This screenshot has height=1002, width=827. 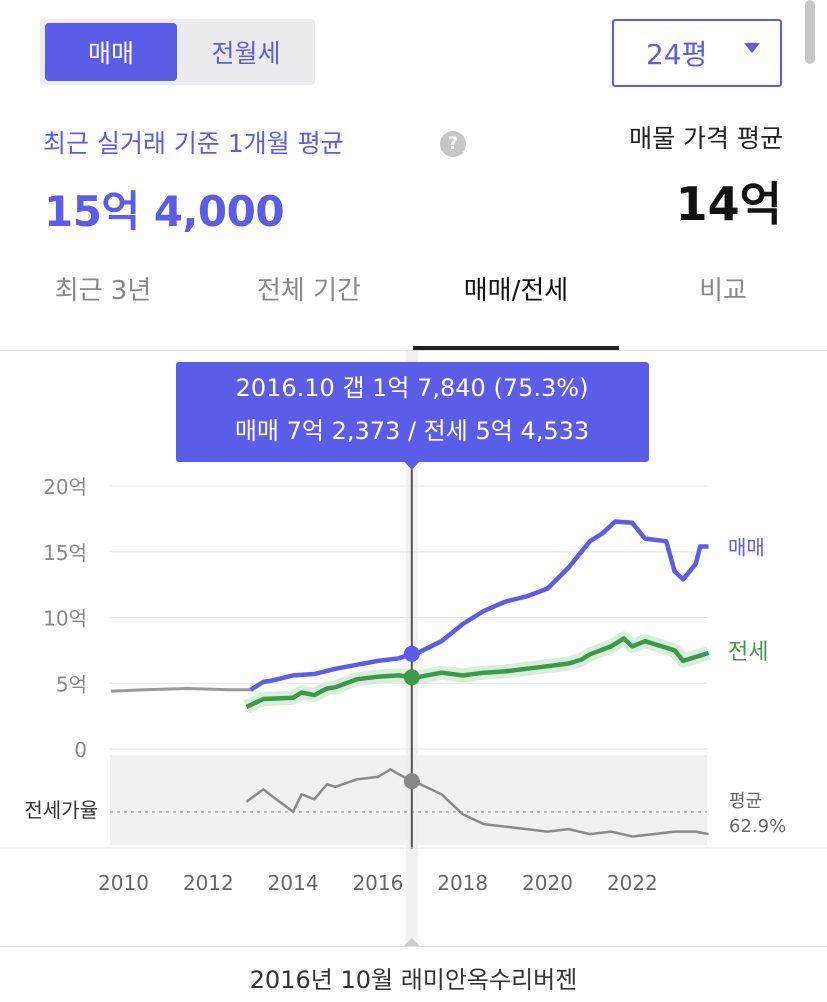 I want to click on tooltip-box, so click(x=412, y=412).